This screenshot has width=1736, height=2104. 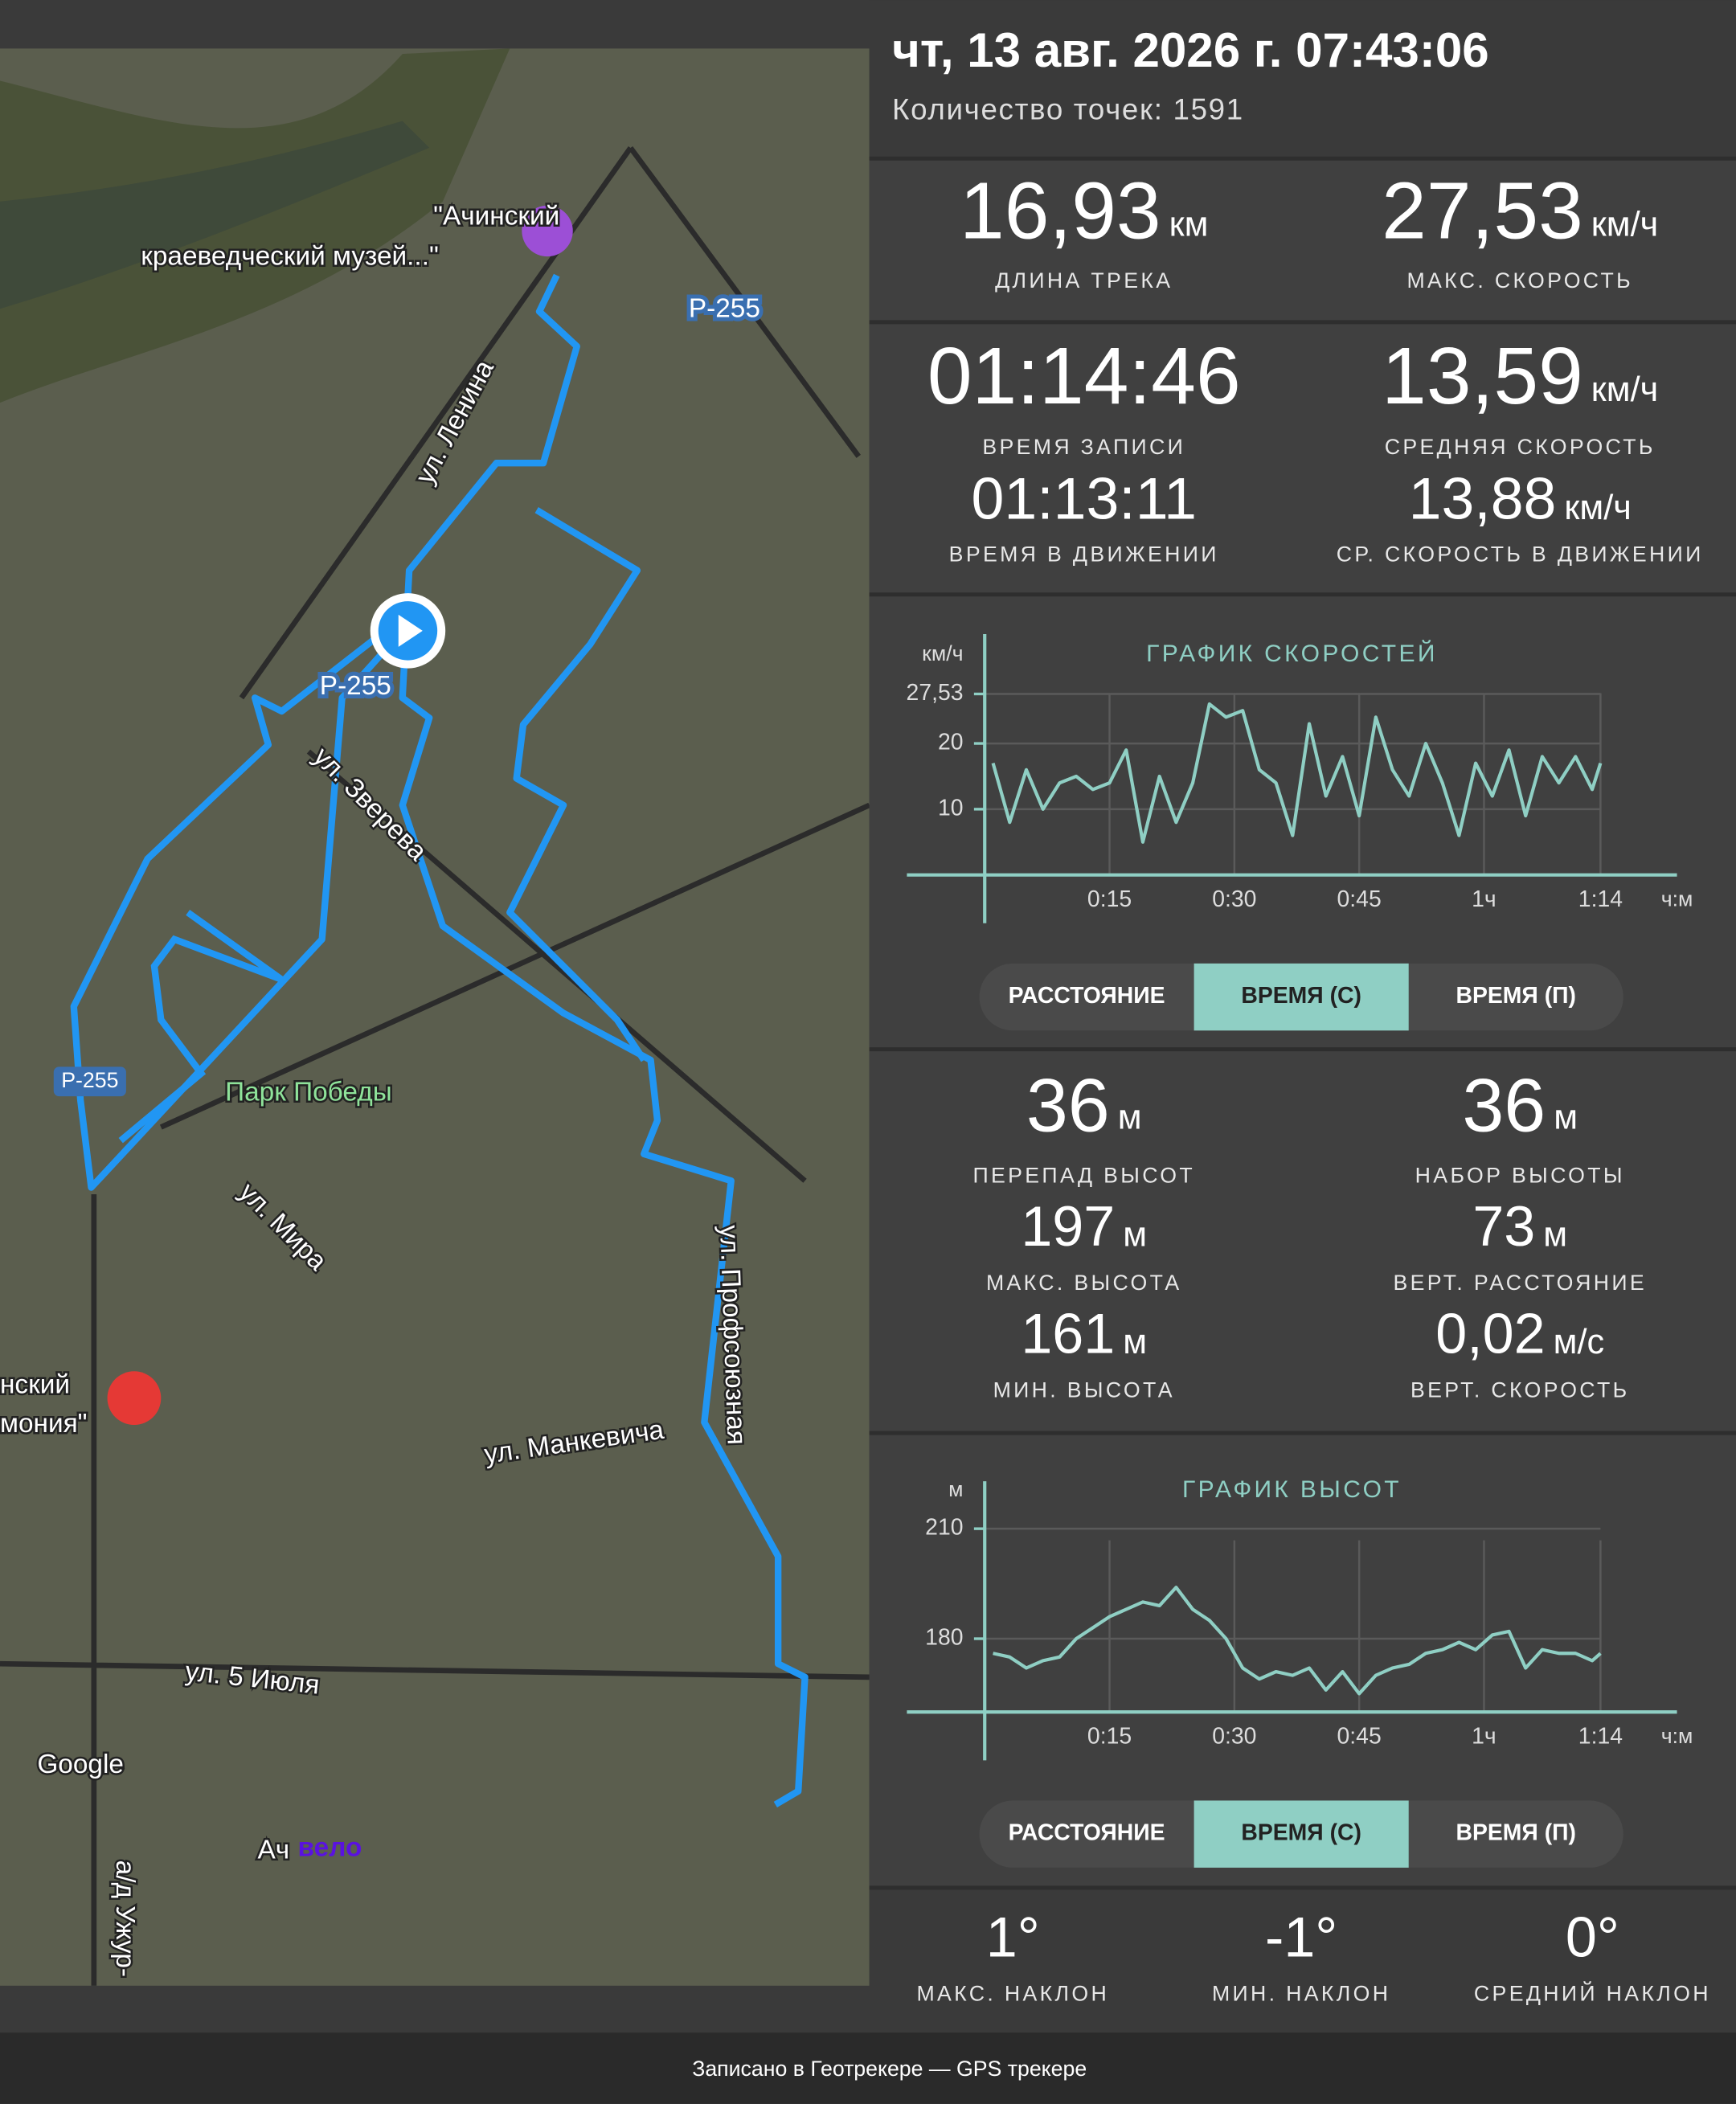 What do you see at coordinates (1520, 377) in the screenshot?
I see `stat-value: 13,59 км/ч` at bounding box center [1520, 377].